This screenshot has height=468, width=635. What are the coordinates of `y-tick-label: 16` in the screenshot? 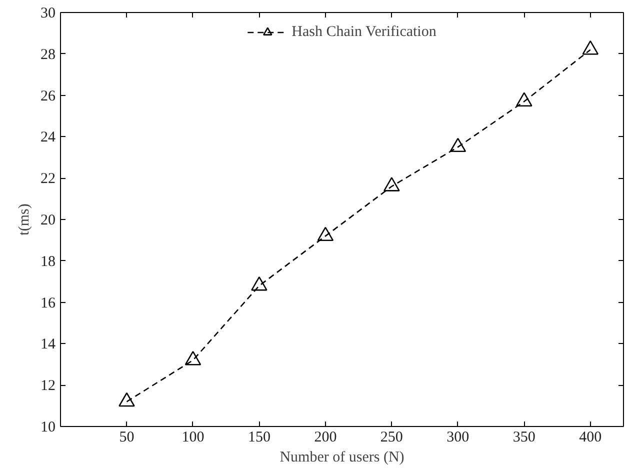 It's located at (48, 303).